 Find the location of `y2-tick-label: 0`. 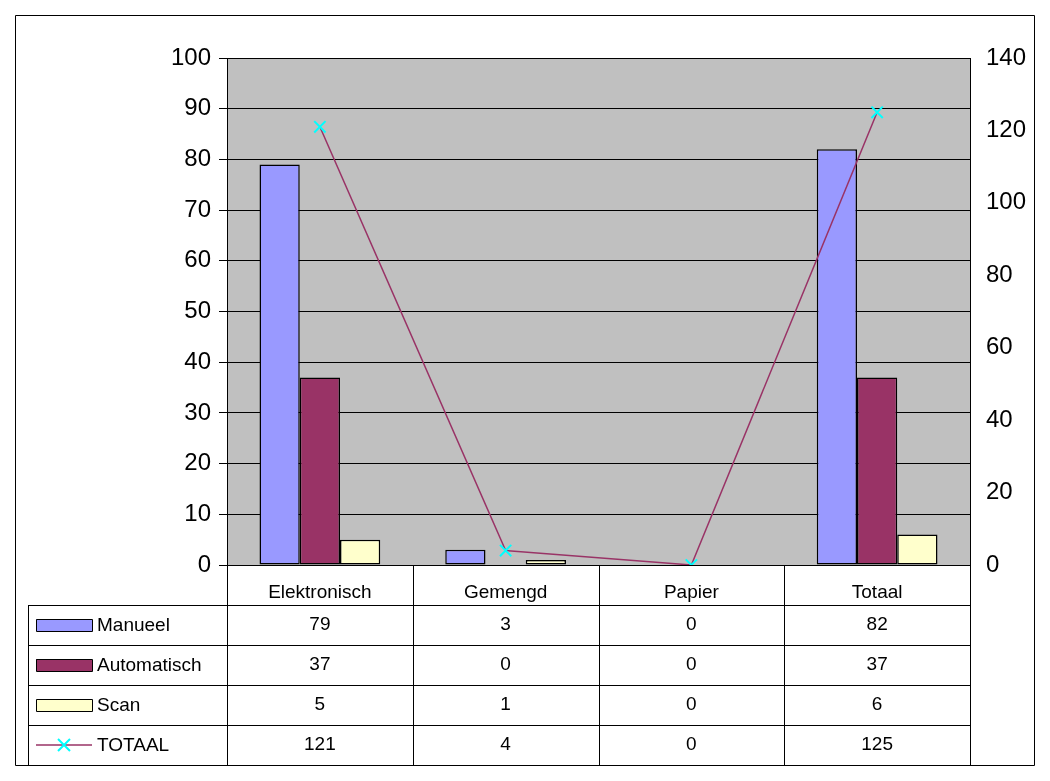

y2-tick-label: 0 is located at coordinates (993, 563).